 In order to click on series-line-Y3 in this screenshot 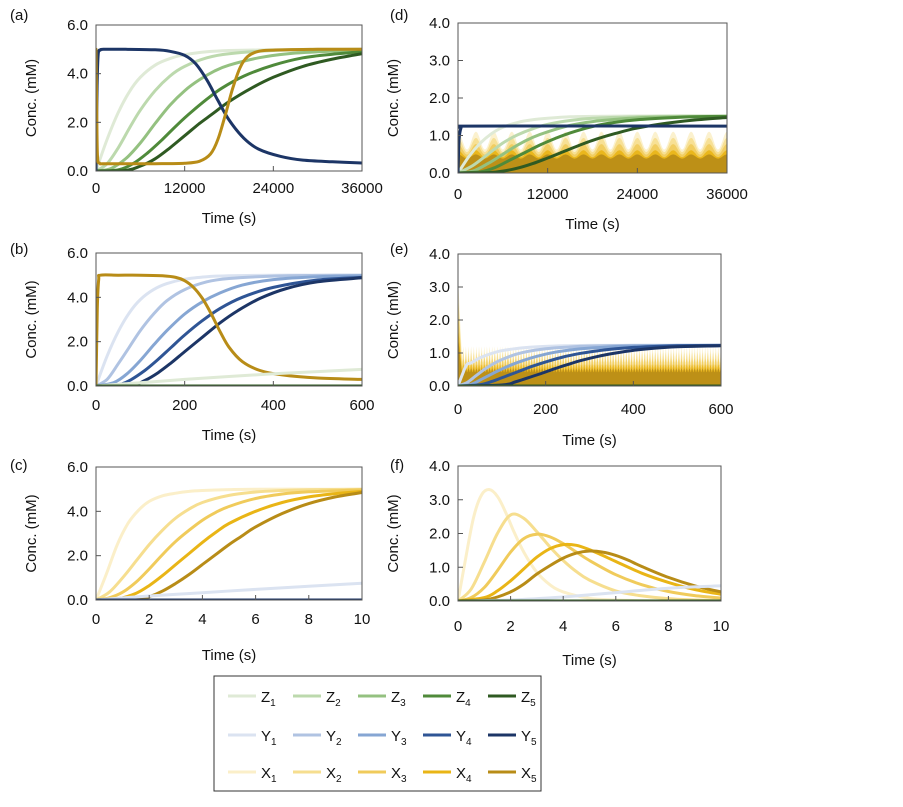, I will do `click(229, 330)`.